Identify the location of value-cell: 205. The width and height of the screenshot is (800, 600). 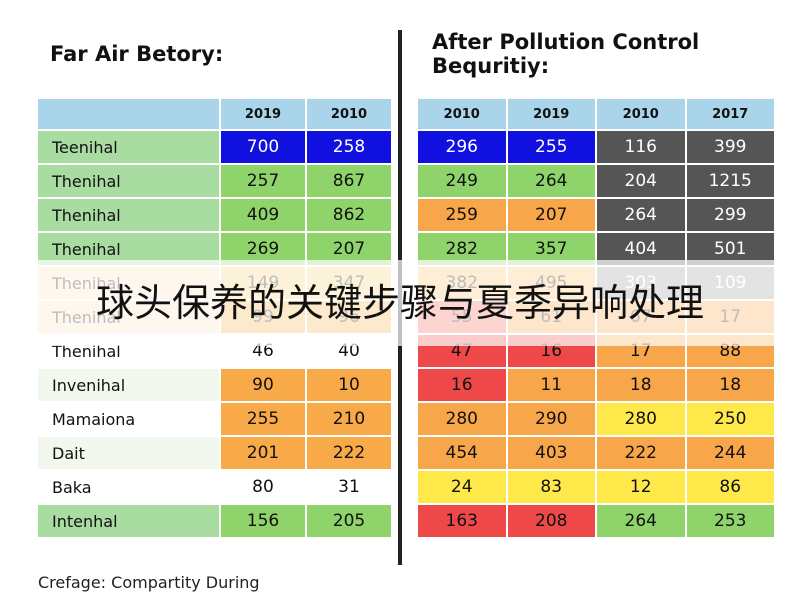
(349, 521).